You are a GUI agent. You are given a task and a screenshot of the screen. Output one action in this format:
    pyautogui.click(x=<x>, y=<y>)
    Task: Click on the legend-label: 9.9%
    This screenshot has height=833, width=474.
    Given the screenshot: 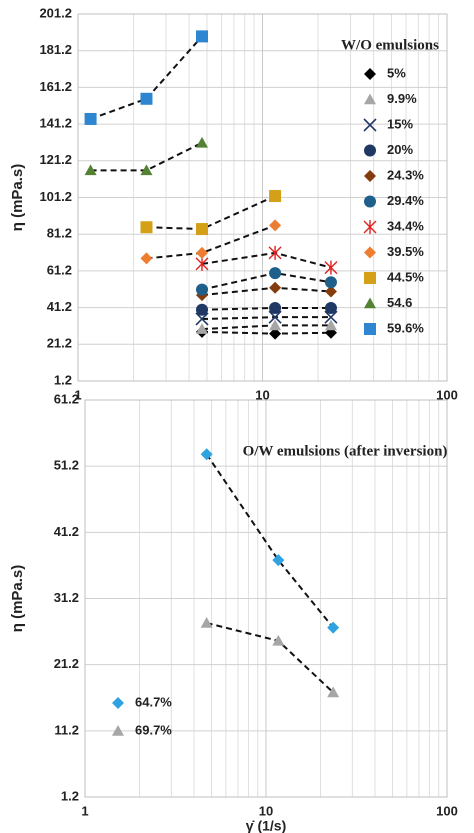 What is the action you would take?
    pyautogui.click(x=402, y=98)
    